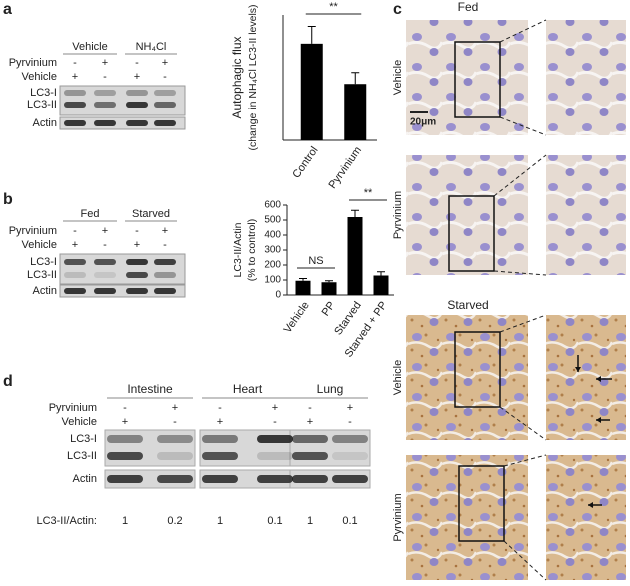  Describe the element at coordinates (272, 280) in the screenshot. I see `y-tick-label: 100` at that location.